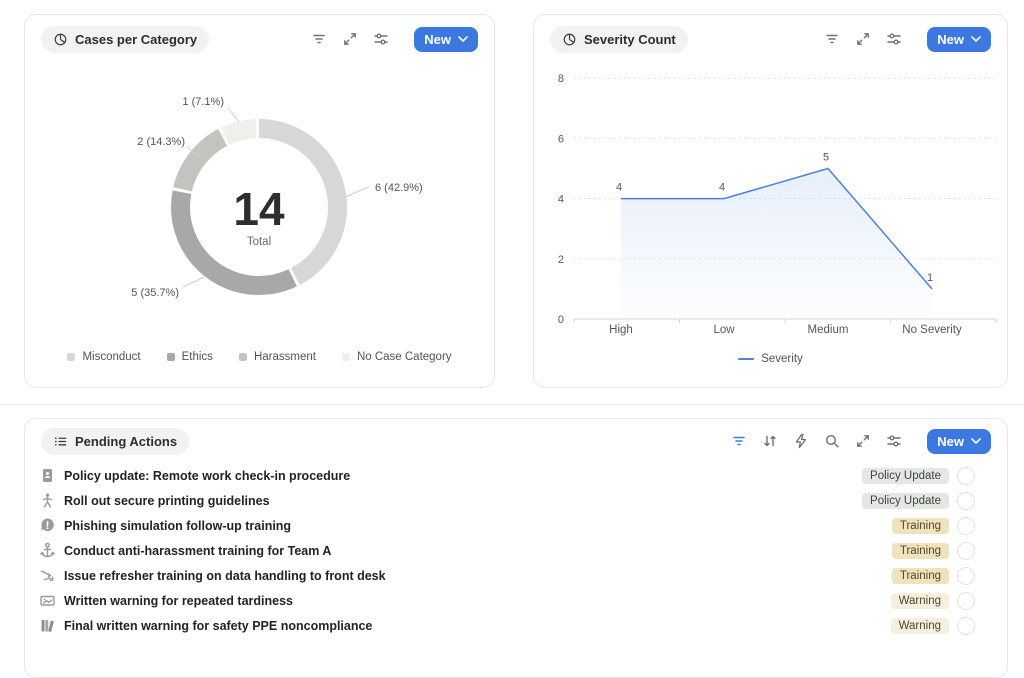  Describe the element at coordinates (832, 441) in the screenshot. I see `search-icon` at that location.